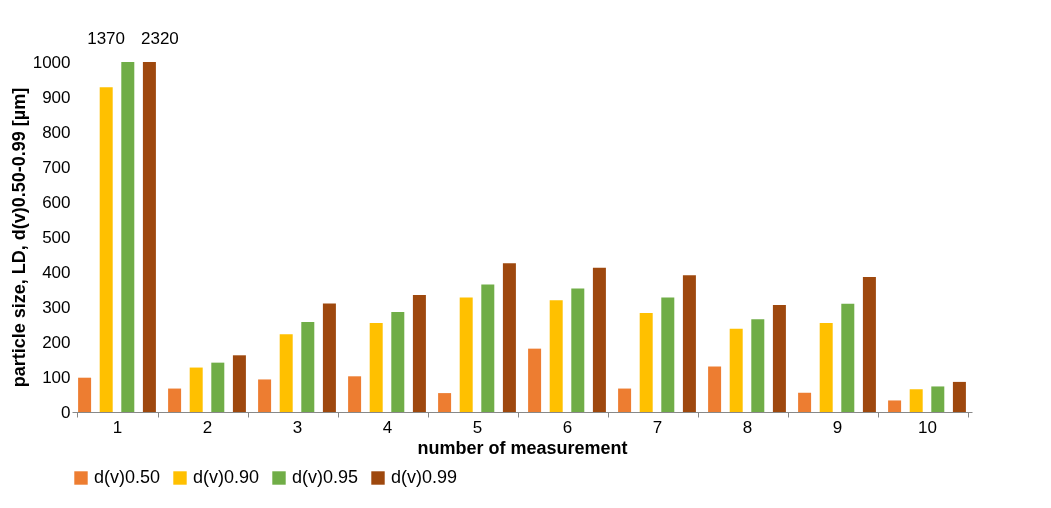 The height and width of the screenshot is (508, 1051). Describe the element at coordinates (66, 412) in the screenshot. I see `y-tick-label: 0` at that location.